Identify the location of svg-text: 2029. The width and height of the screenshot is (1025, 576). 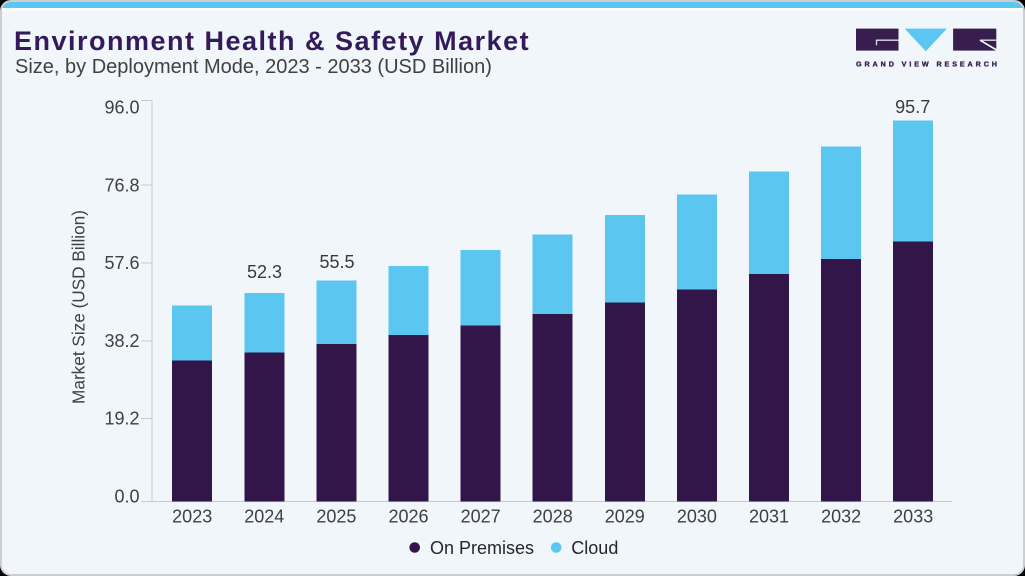
(625, 517).